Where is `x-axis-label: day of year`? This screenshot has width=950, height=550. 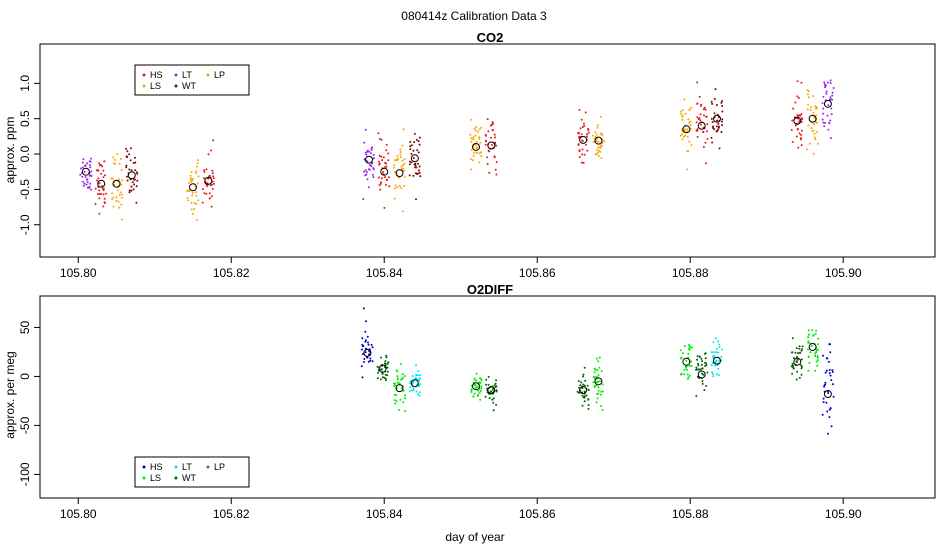 x-axis-label: day of year is located at coordinates (474, 537).